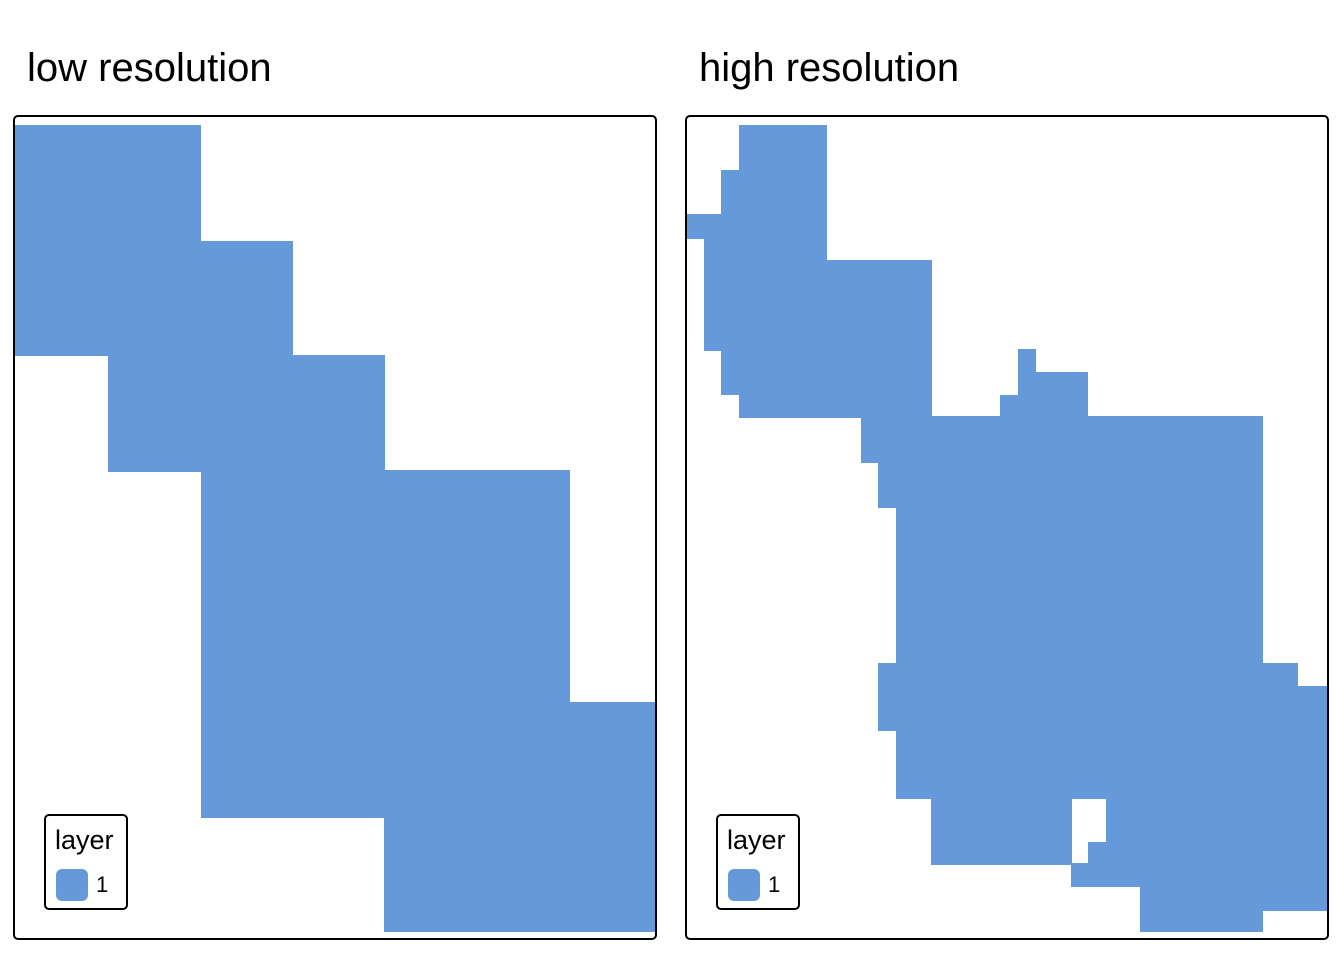 The image size is (1344, 960). I want to click on panel-title-high-resolution: high resolution, so click(829, 68).